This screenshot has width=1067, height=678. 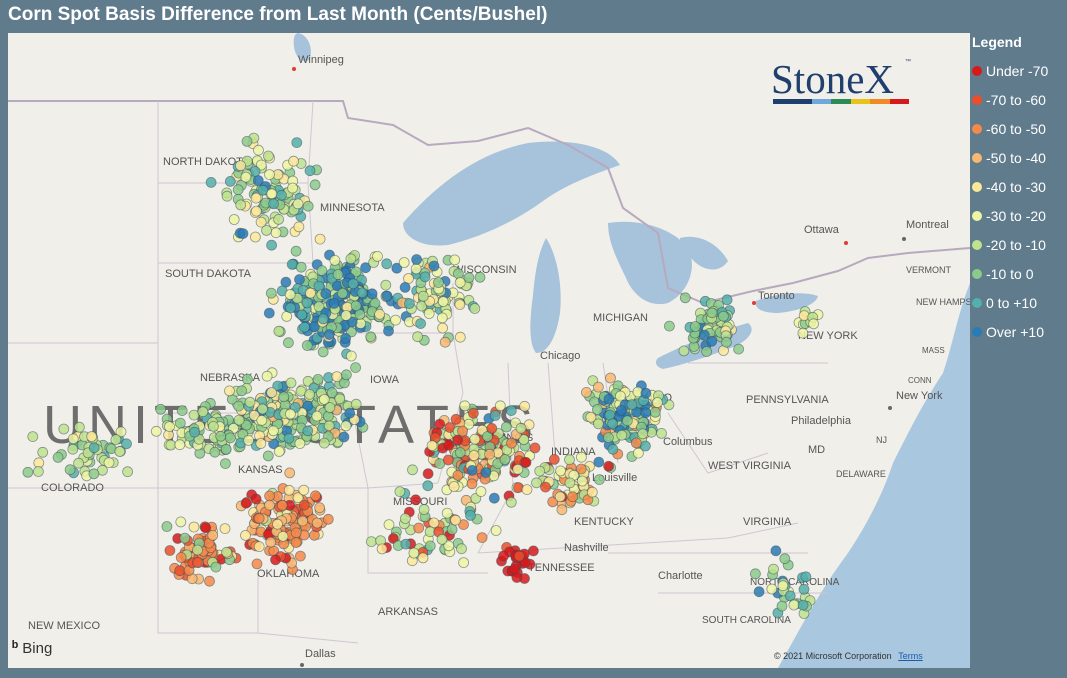 I want to click on legend-item: -30 to -20, so click(x=1018, y=215).